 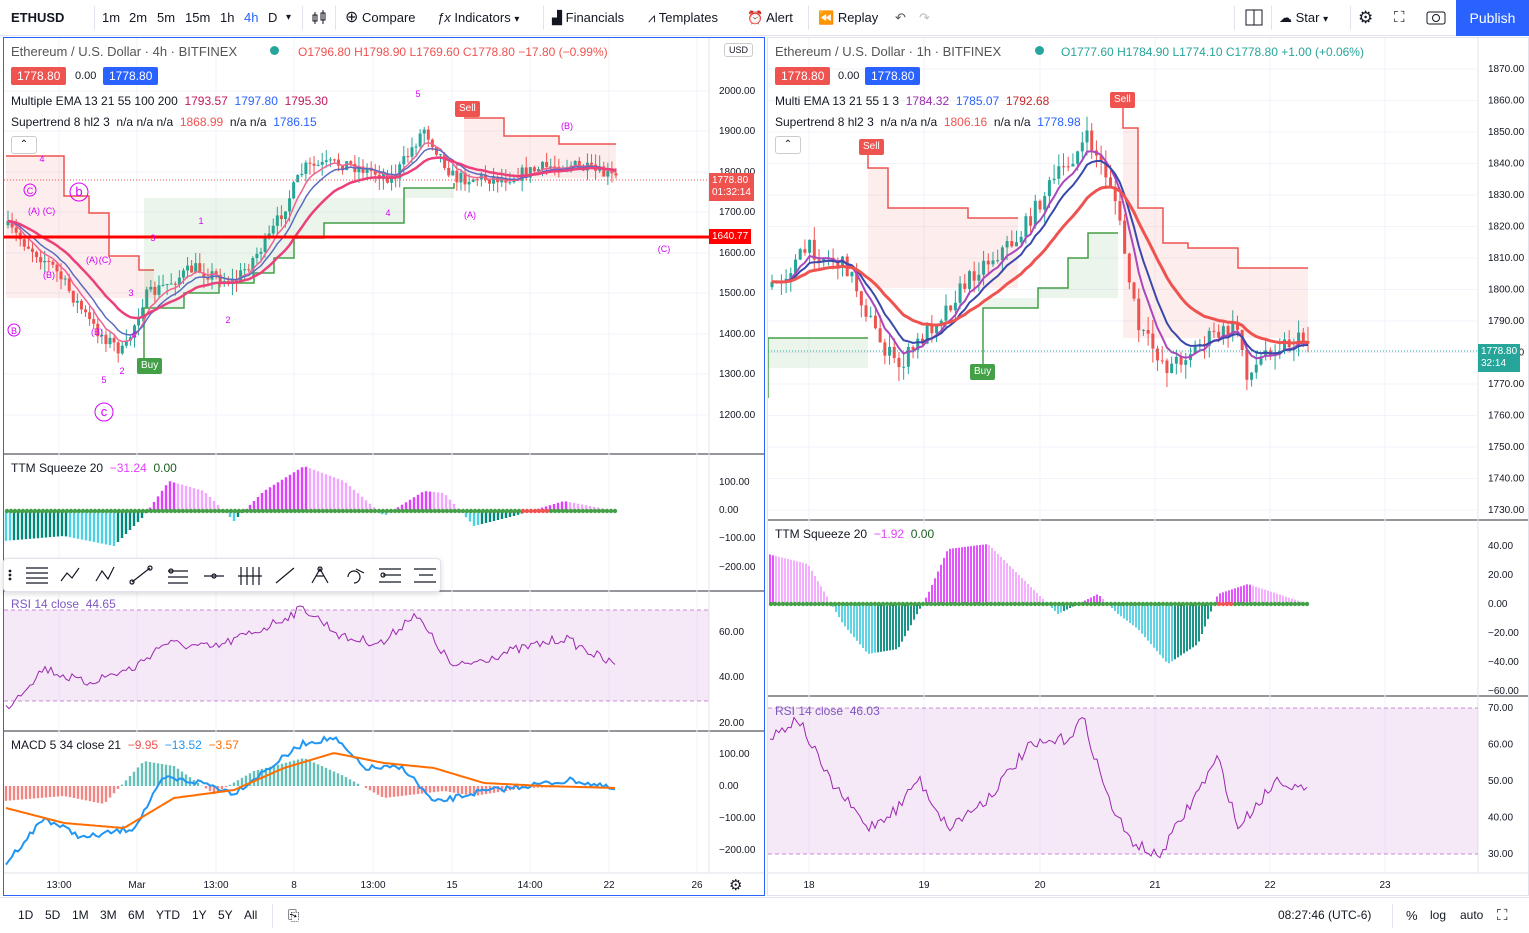 What do you see at coordinates (470, 215) in the screenshot?
I see `elliott-wave-label: (A)` at bounding box center [470, 215].